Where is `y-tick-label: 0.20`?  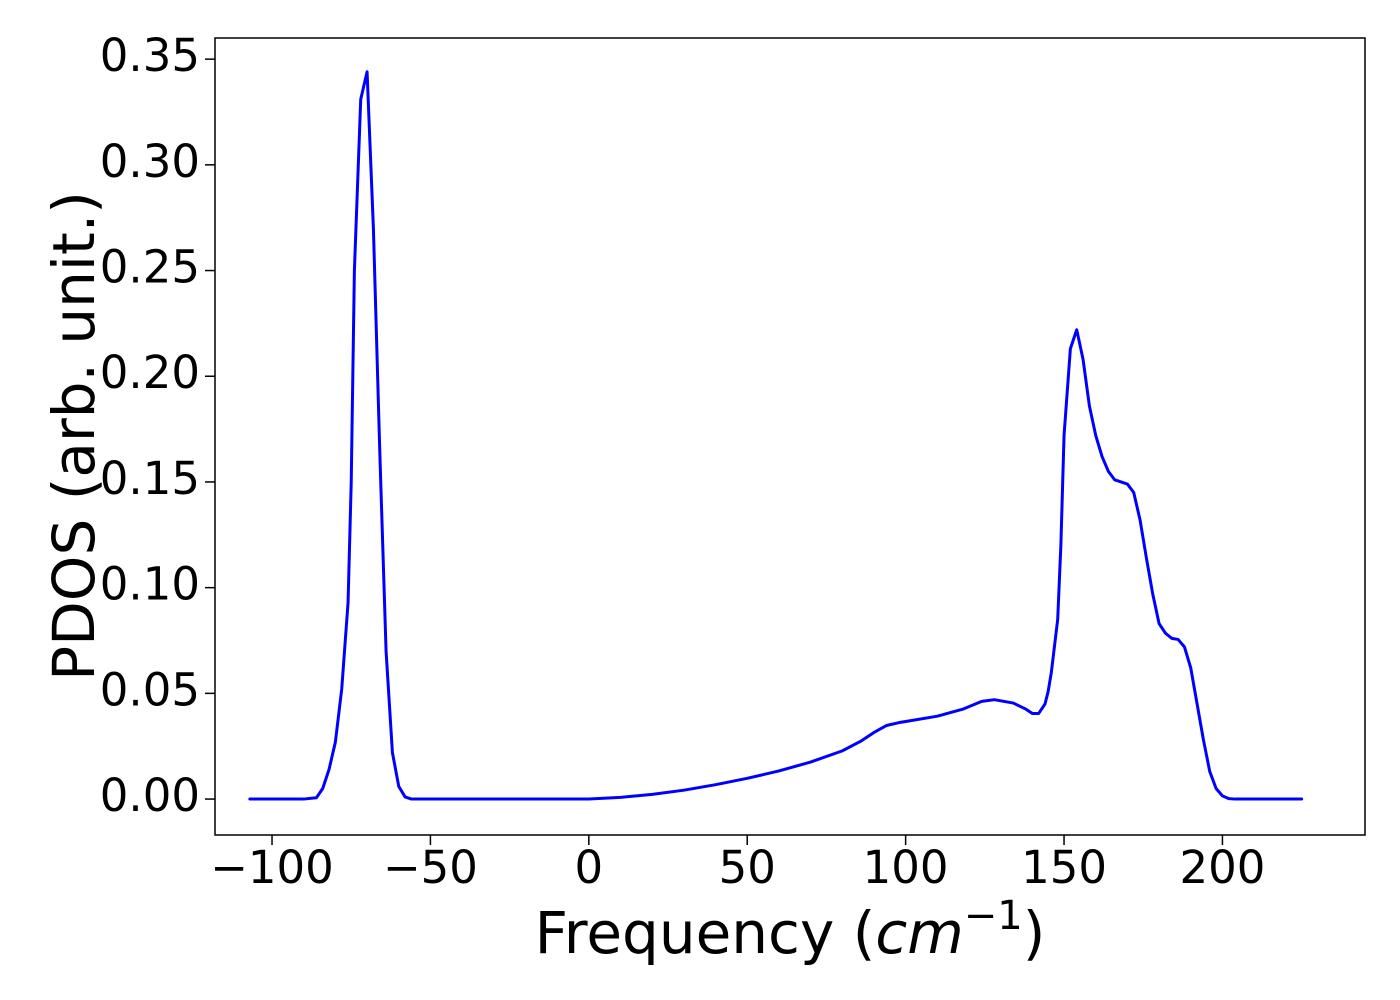 y-tick-label: 0.20 is located at coordinates (150, 372).